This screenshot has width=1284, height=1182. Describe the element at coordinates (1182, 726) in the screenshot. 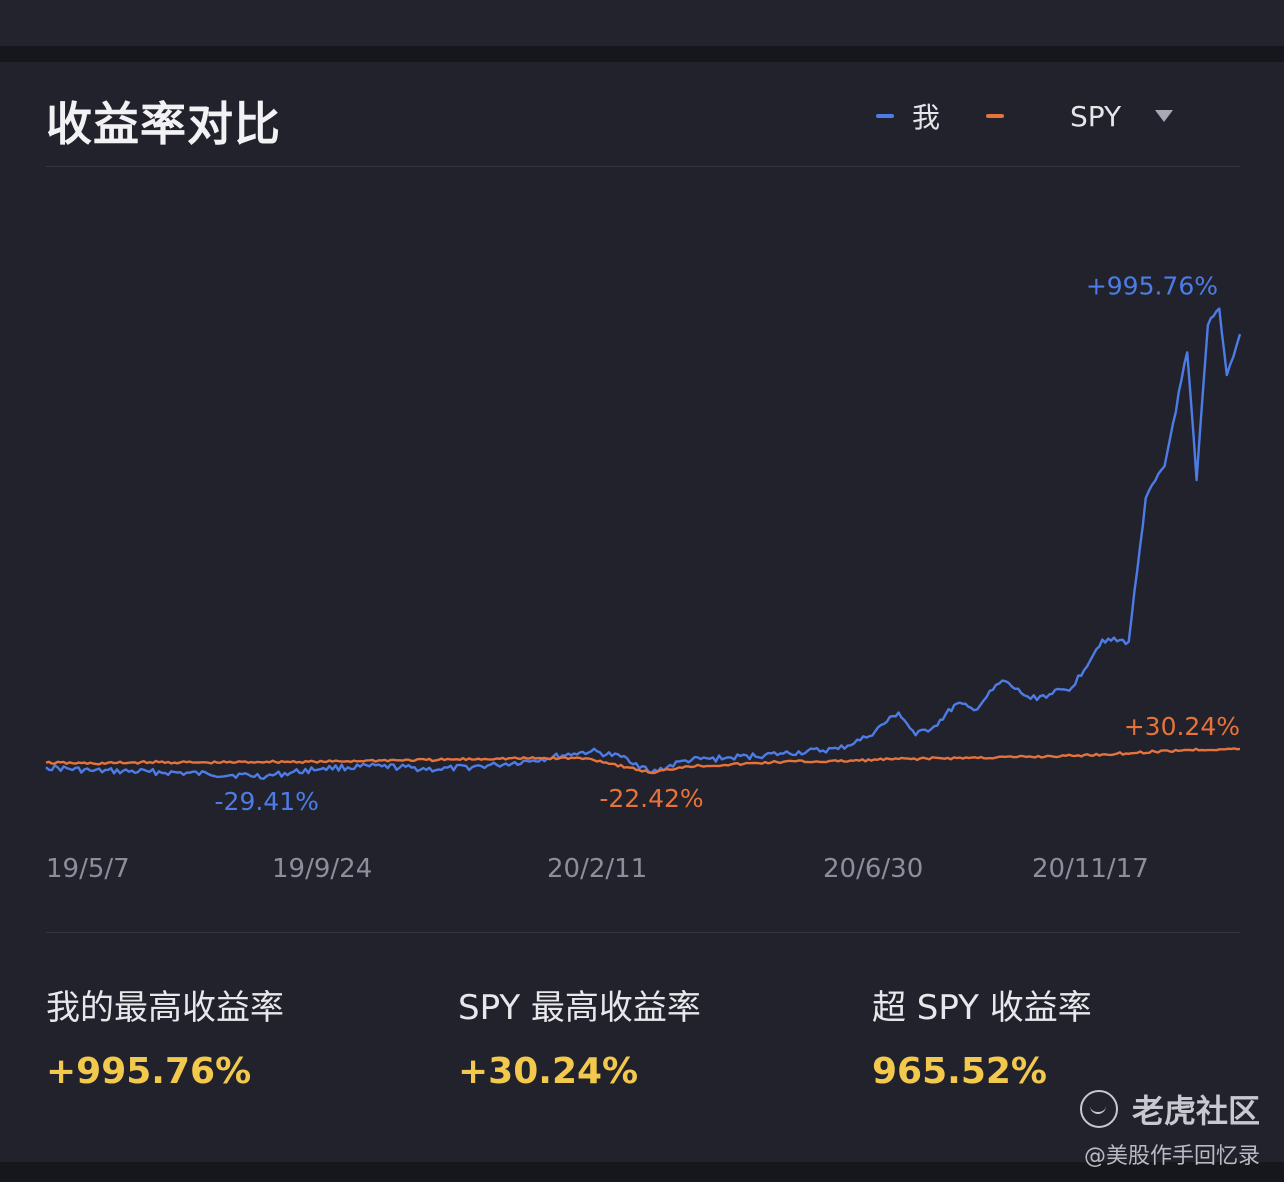

I see `data-label-spy-max: +30.24%` at that location.